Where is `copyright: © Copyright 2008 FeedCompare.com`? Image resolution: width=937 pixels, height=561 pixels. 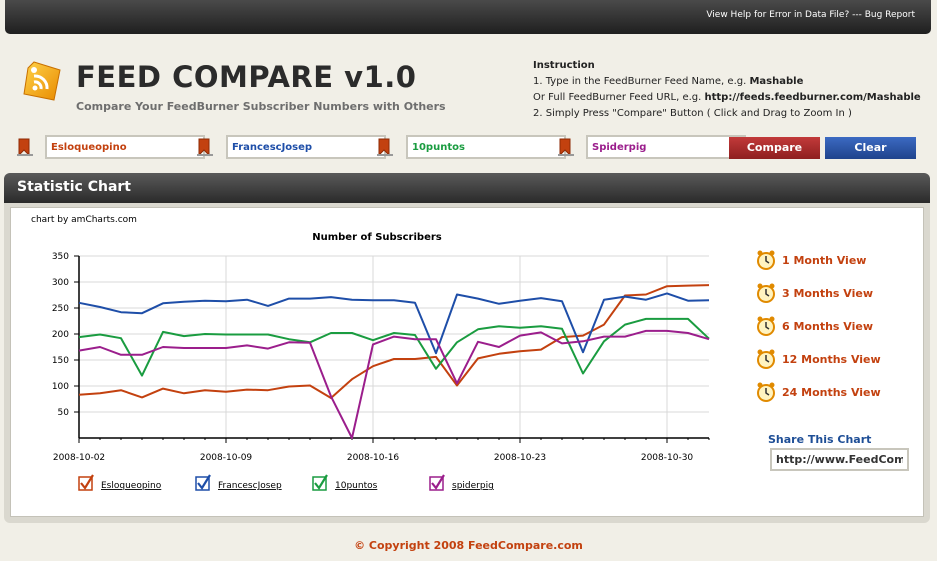 copyright: © Copyright 2008 FeedCompare.com is located at coordinates (468, 545).